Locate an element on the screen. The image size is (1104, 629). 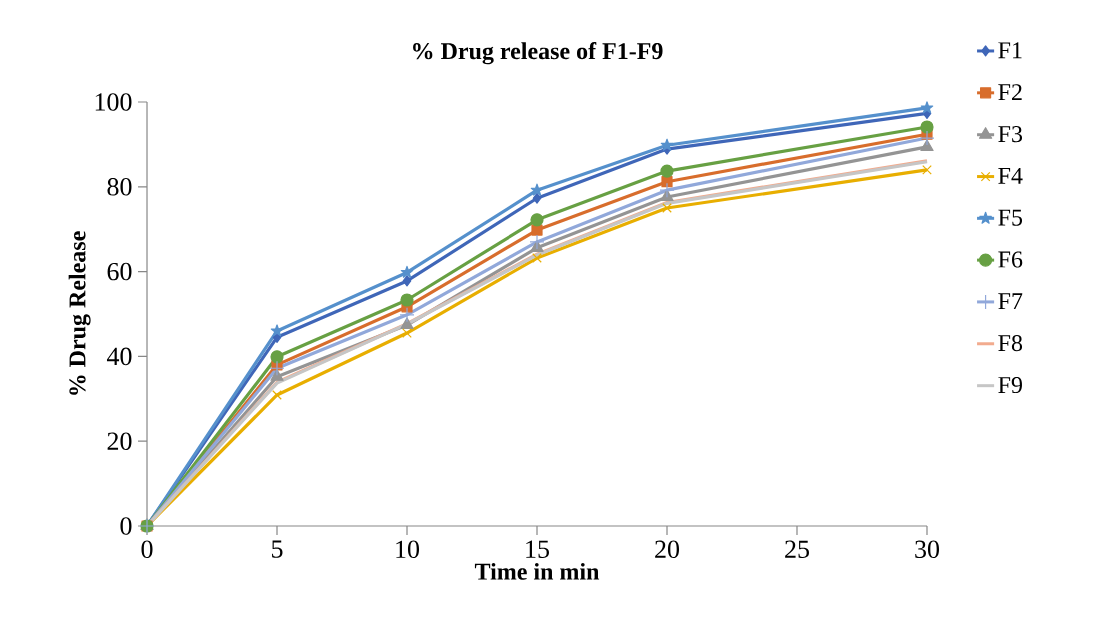
legend-label: F5 is located at coordinates (1010, 217).